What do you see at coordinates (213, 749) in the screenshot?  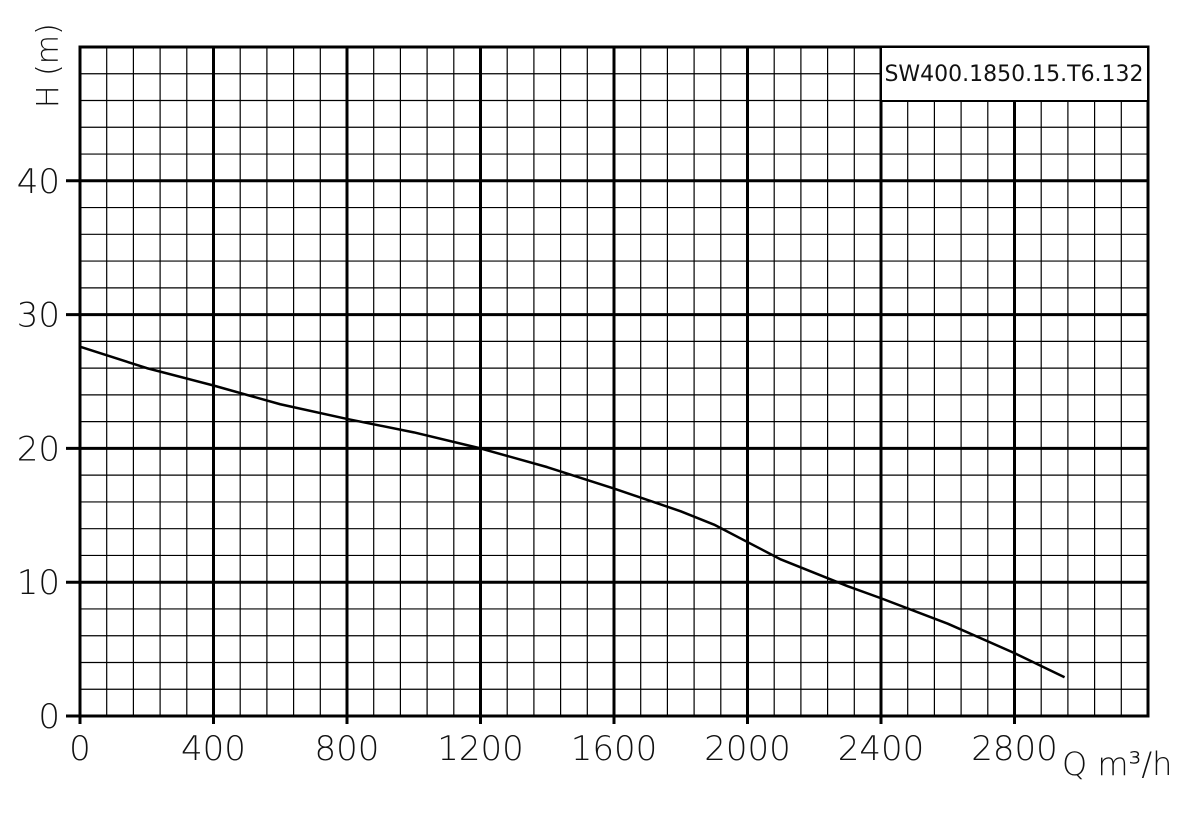 I see `x-tick-label: 400` at bounding box center [213, 749].